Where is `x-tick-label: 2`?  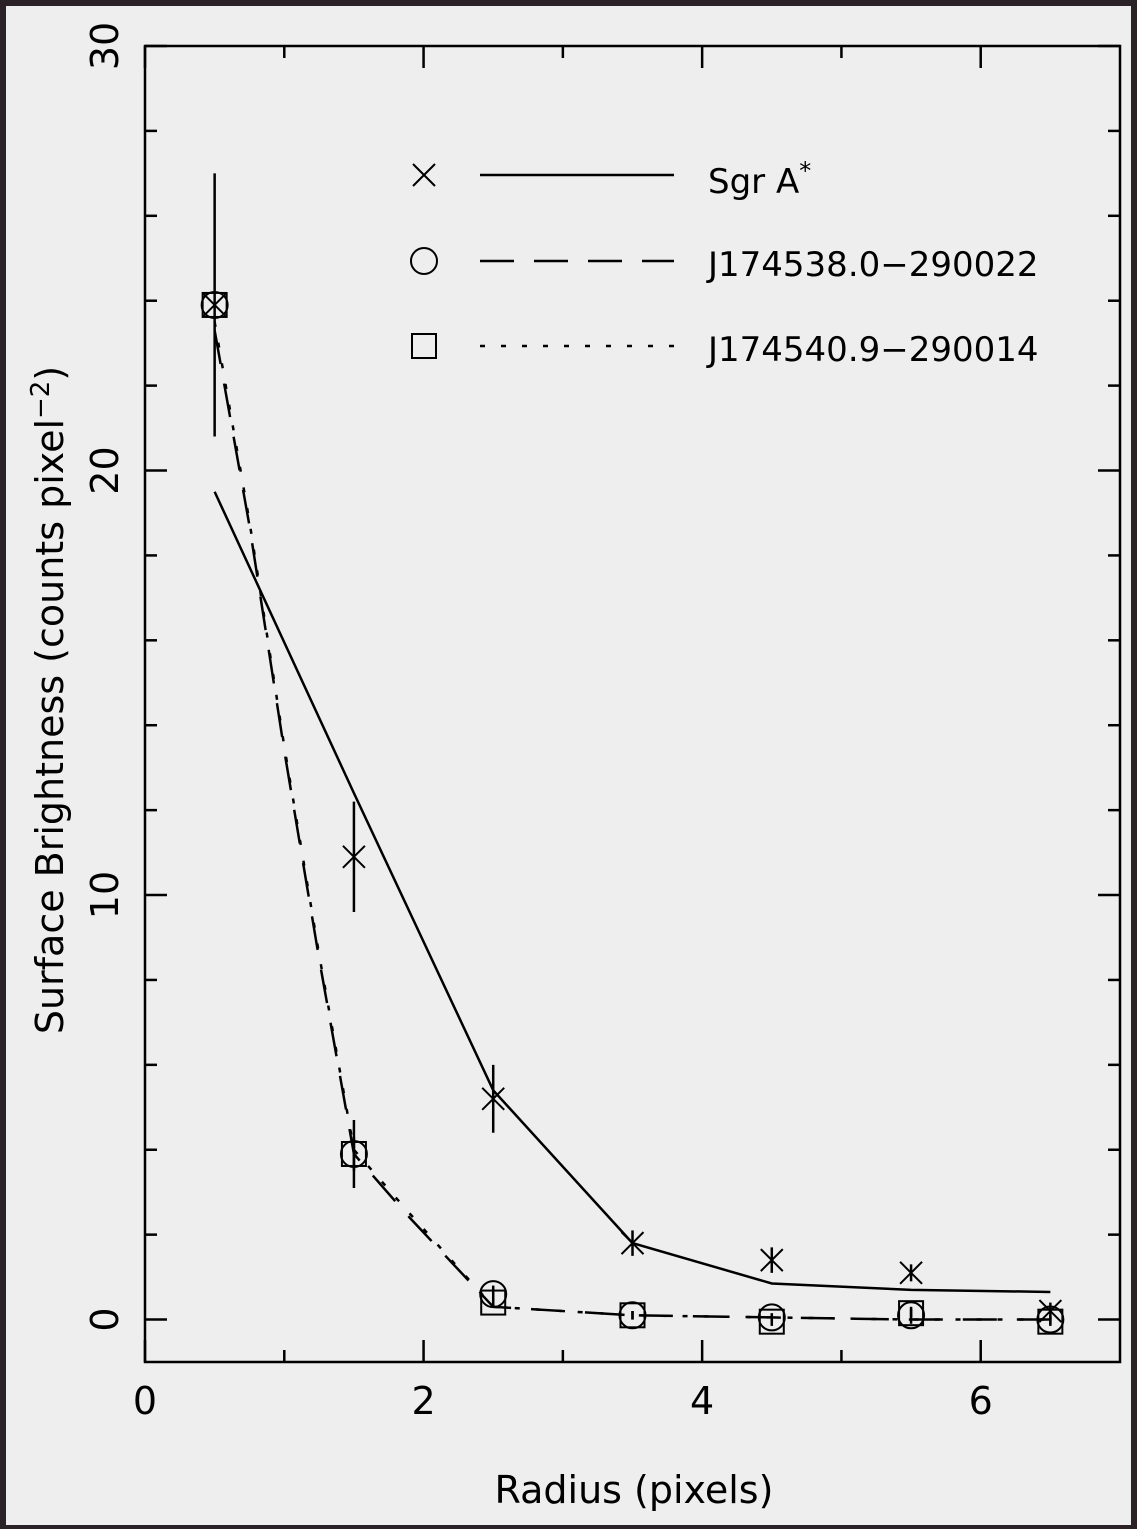 x-tick-label: 2 is located at coordinates (423, 1401).